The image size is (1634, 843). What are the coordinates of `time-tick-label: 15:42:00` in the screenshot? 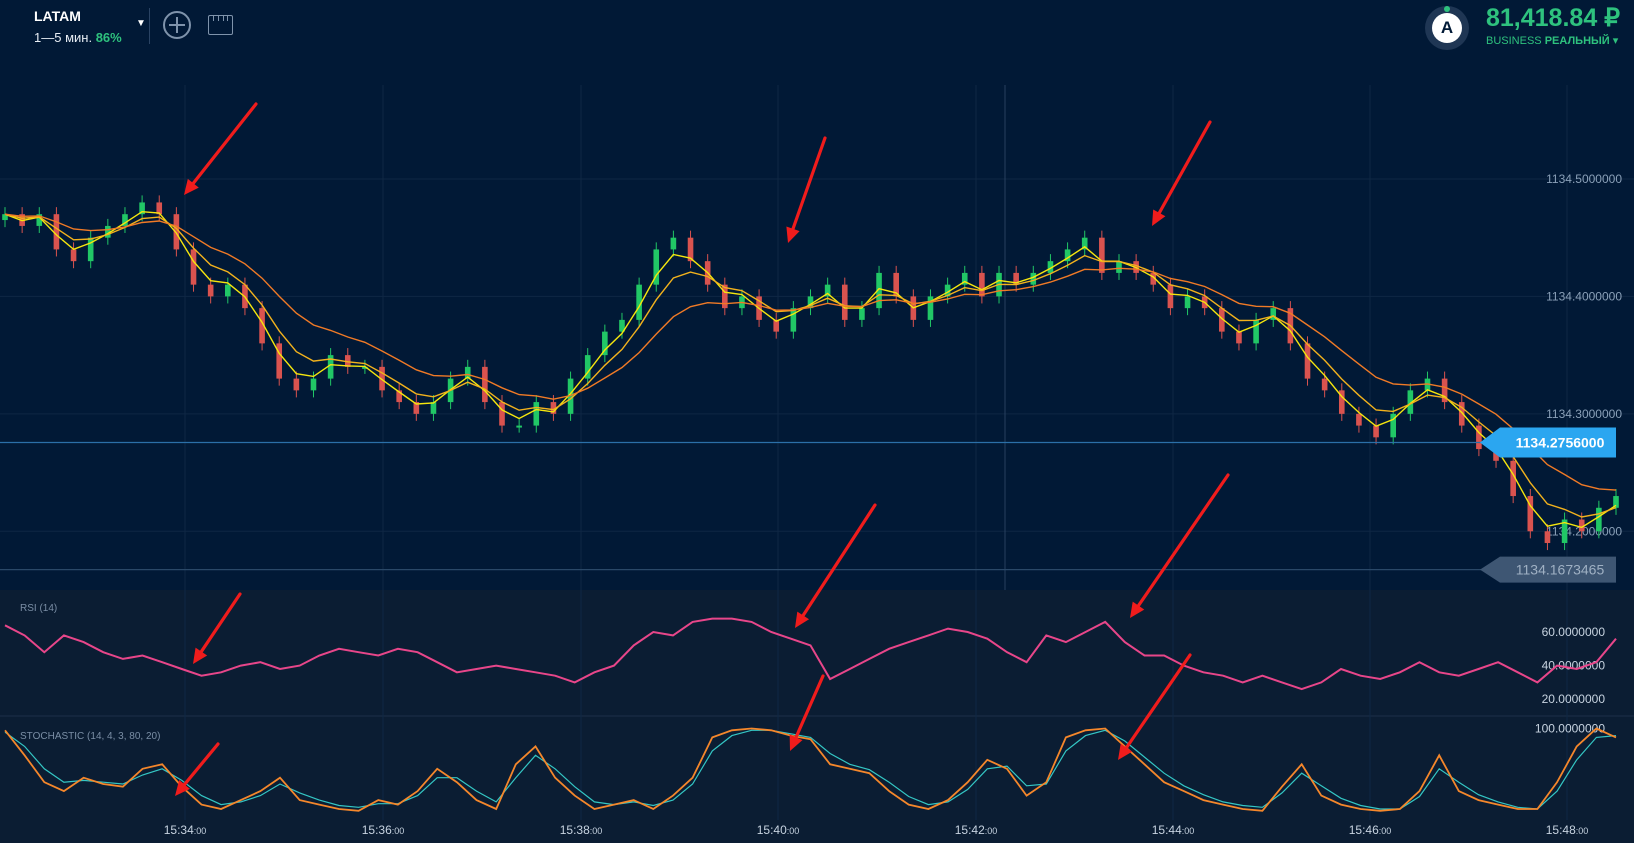 It's located at (976, 830).